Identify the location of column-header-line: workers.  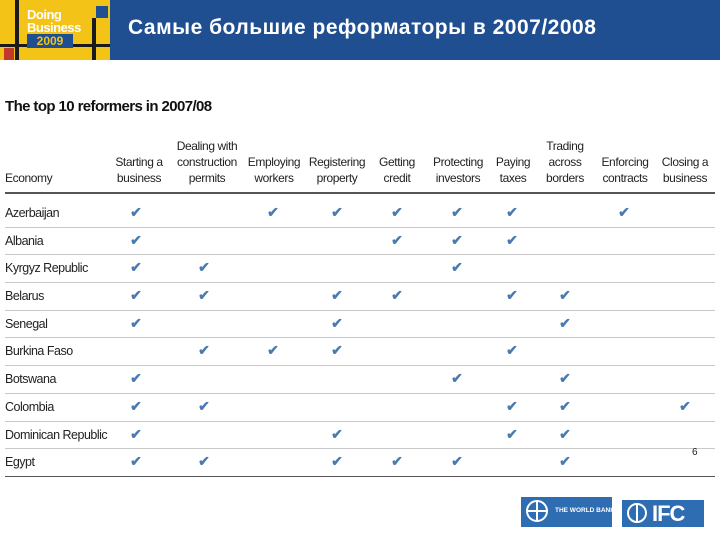
(274, 178).